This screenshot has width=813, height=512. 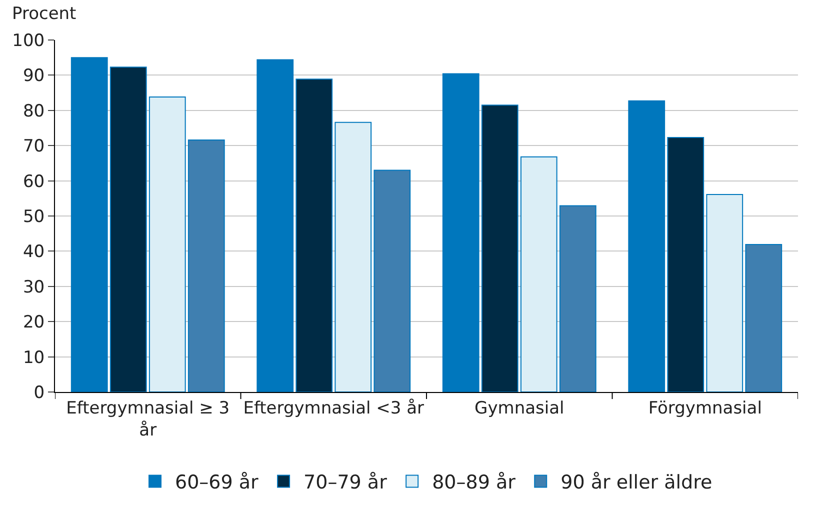 What do you see at coordinates (705, 408) in the screenshot?
I see `x-tick-label: Förgymnasial` at bounding box center [705, 408].